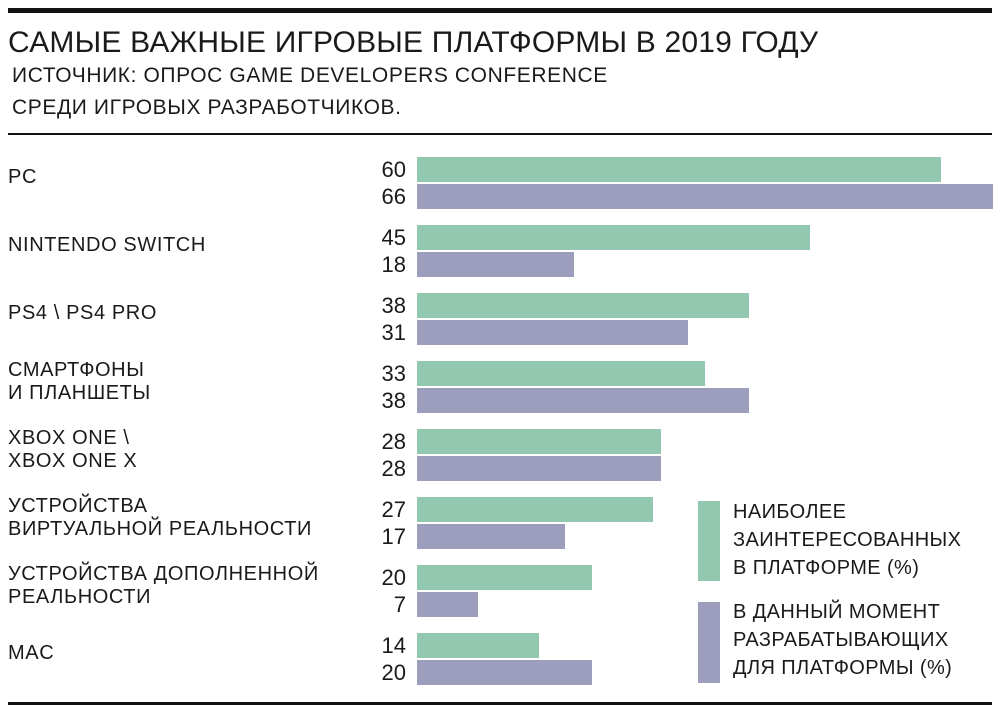 This screenshot has height=713, width=1000. Describe the element at coordinates (837, 612) in the screenshot. I see `legend-developing-line-1: В ДАННЫЙ МОМЕНТ` at that location.